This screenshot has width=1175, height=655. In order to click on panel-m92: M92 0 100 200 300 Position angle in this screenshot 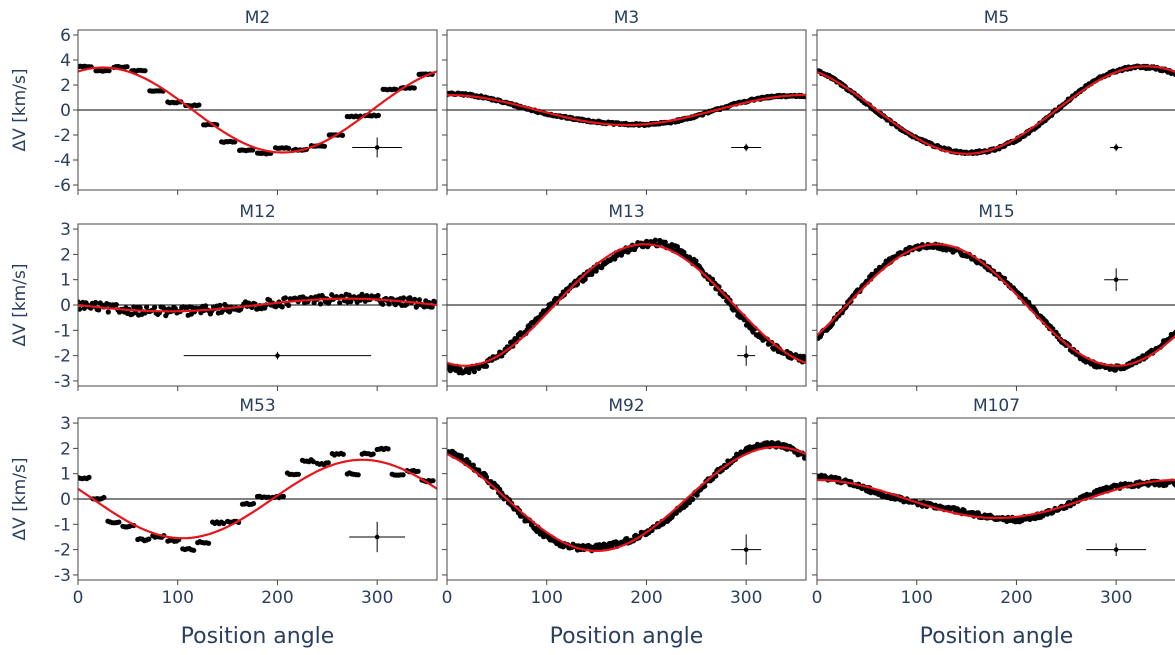, I will do `click(624, 522)`.